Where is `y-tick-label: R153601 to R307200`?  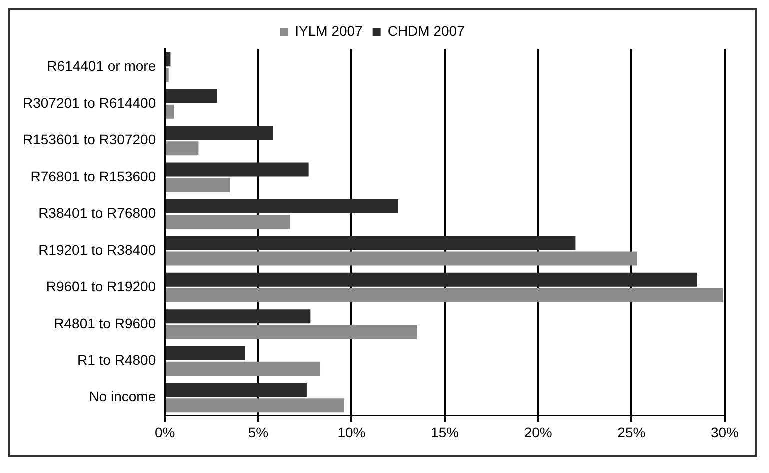 y-tick-label: R153601 to R307200 is located at coordinates (89, 140).